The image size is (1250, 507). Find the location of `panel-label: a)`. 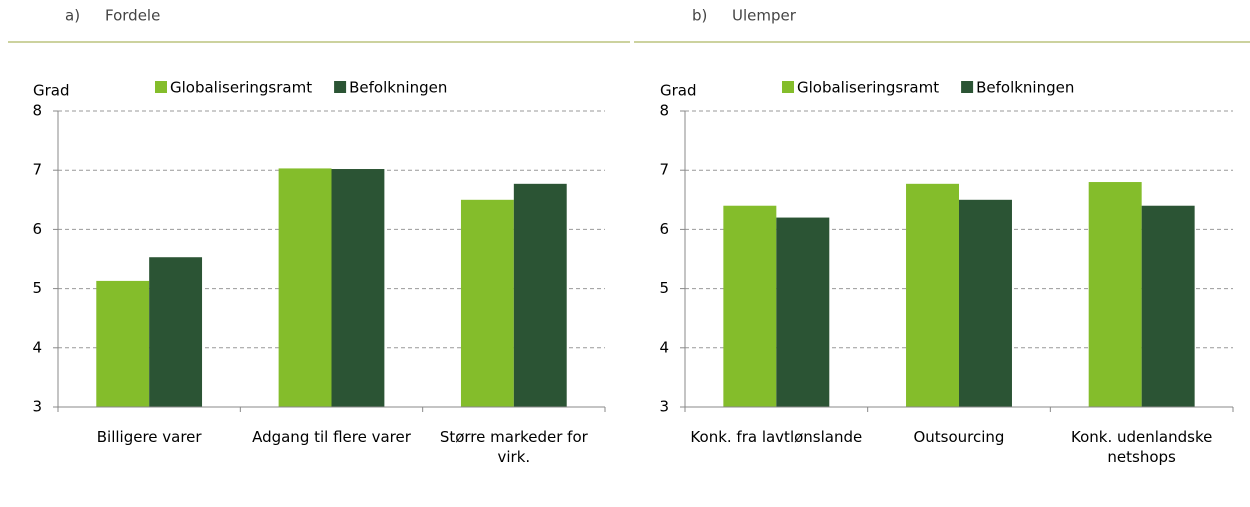

panel-label: a) is located at coordinates (72, 16).